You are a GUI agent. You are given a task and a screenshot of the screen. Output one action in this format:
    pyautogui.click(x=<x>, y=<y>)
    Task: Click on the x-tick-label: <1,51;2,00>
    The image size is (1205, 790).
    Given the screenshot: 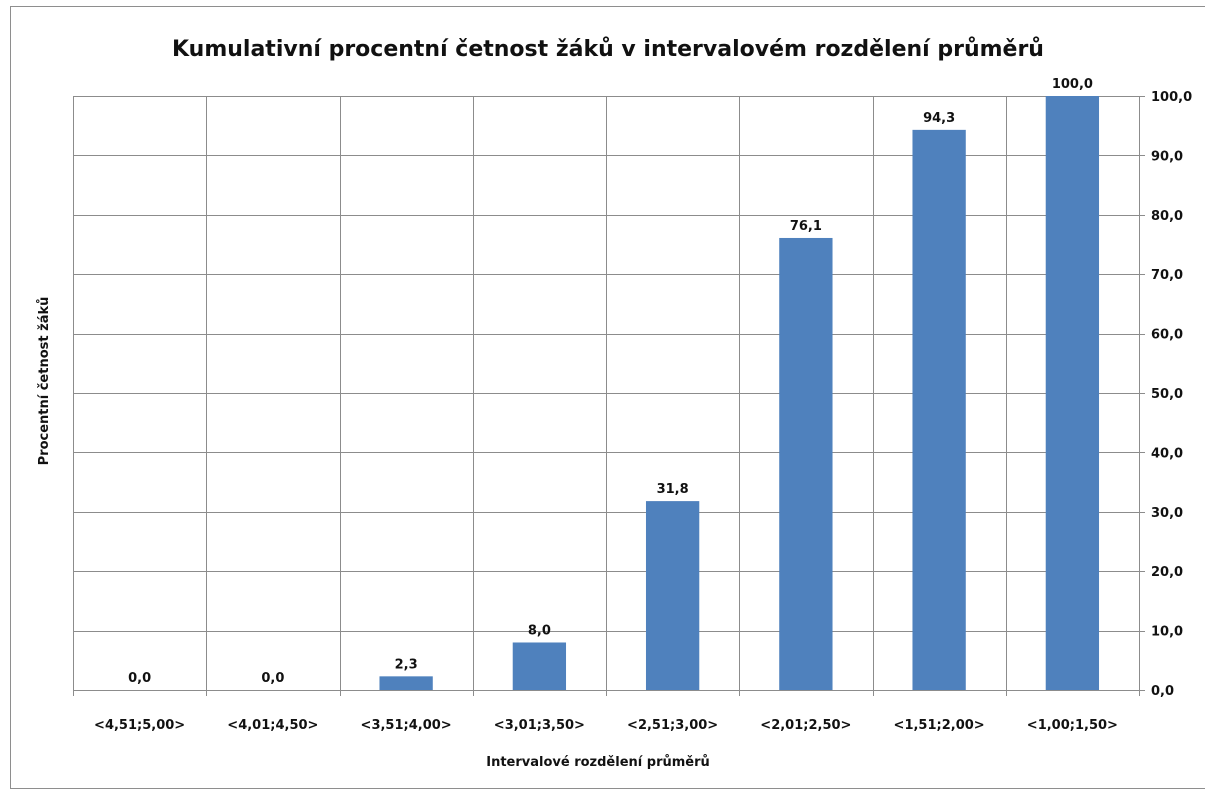 What is the action you would take?
    pyautogui.click(x=939, y=725)
    